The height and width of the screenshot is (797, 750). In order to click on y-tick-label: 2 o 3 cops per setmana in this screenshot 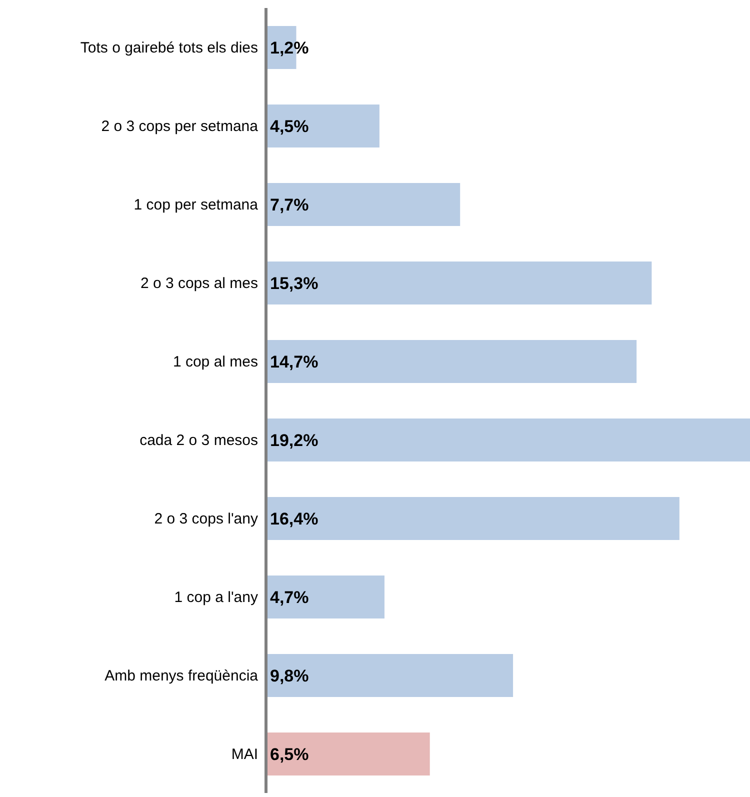, I will do `click(180, 127)`.